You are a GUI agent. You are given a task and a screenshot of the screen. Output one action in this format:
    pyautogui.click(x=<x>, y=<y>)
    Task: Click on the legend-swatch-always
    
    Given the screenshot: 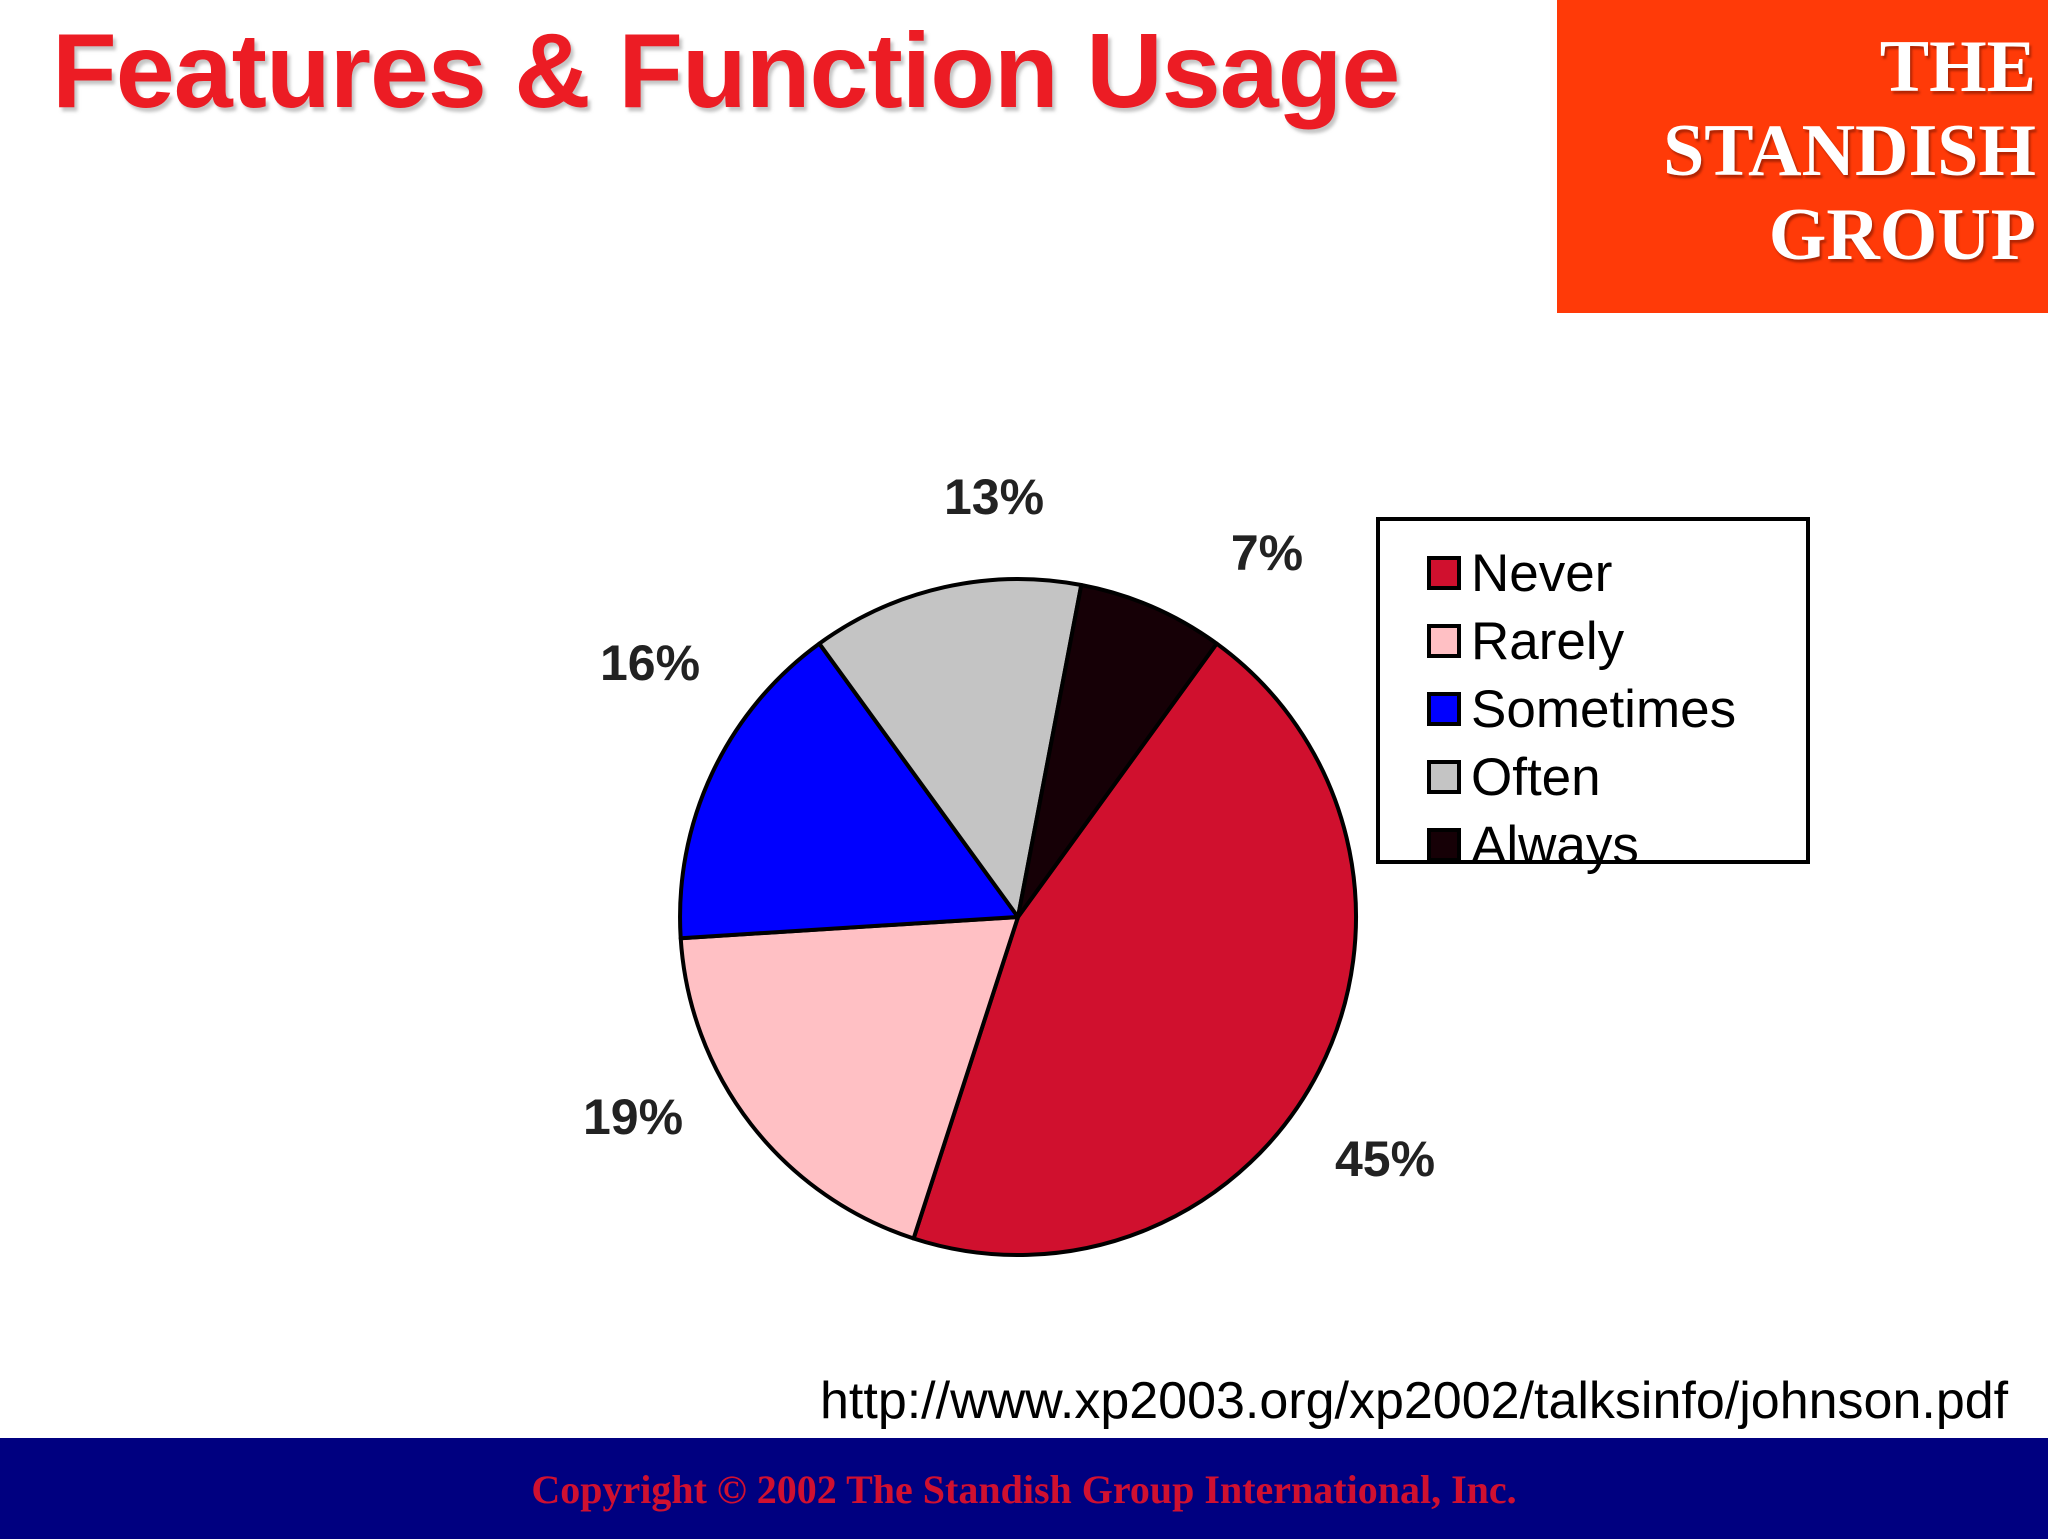 What is the action you would take?
    pyautogui.click(x=1444, y=845)
    